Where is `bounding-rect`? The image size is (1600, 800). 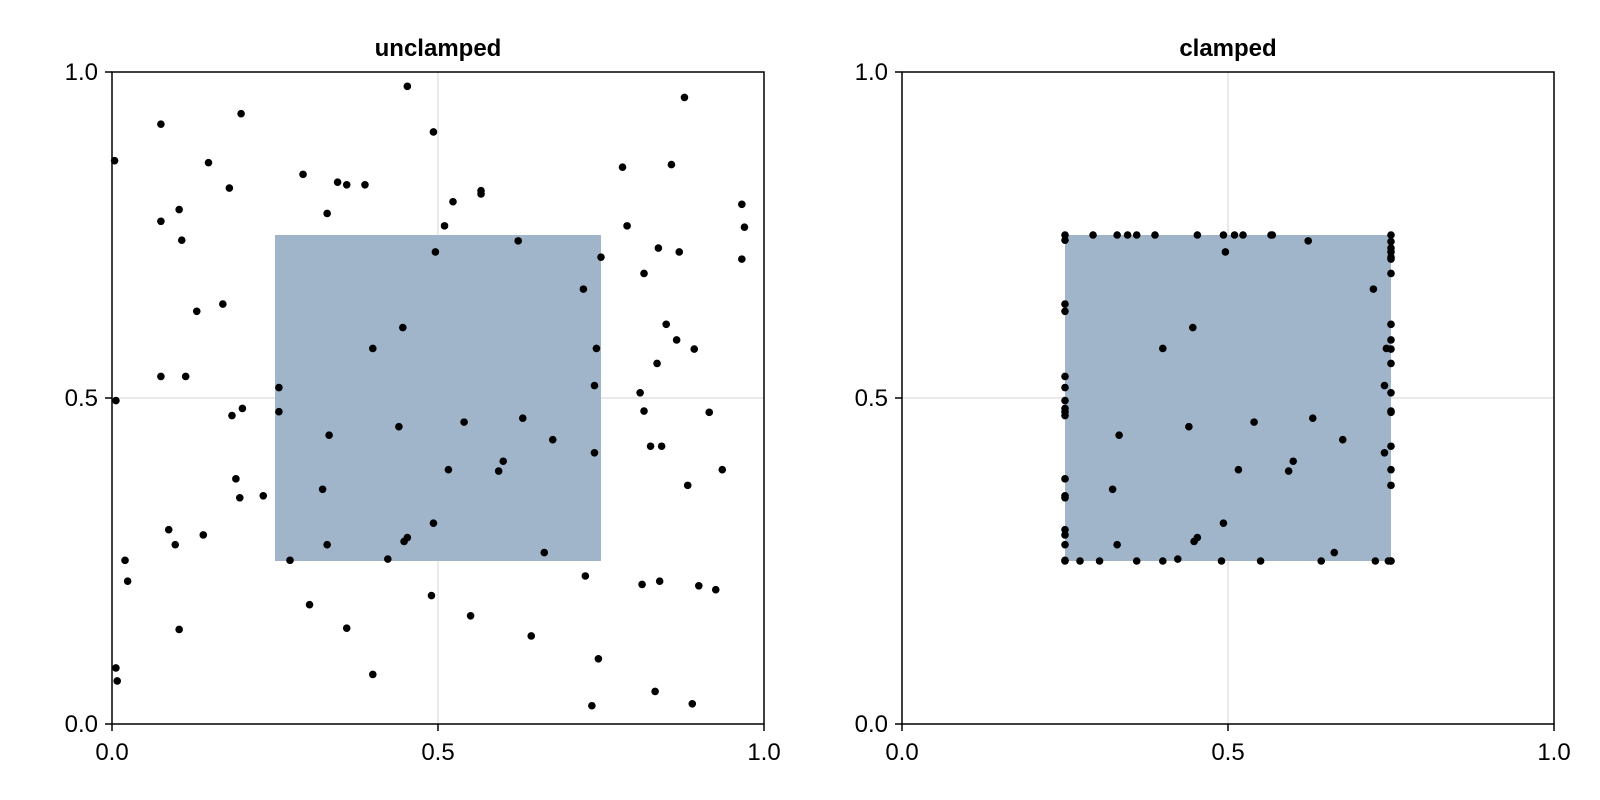
bounding-rect is located at coordinates (1228, 398).